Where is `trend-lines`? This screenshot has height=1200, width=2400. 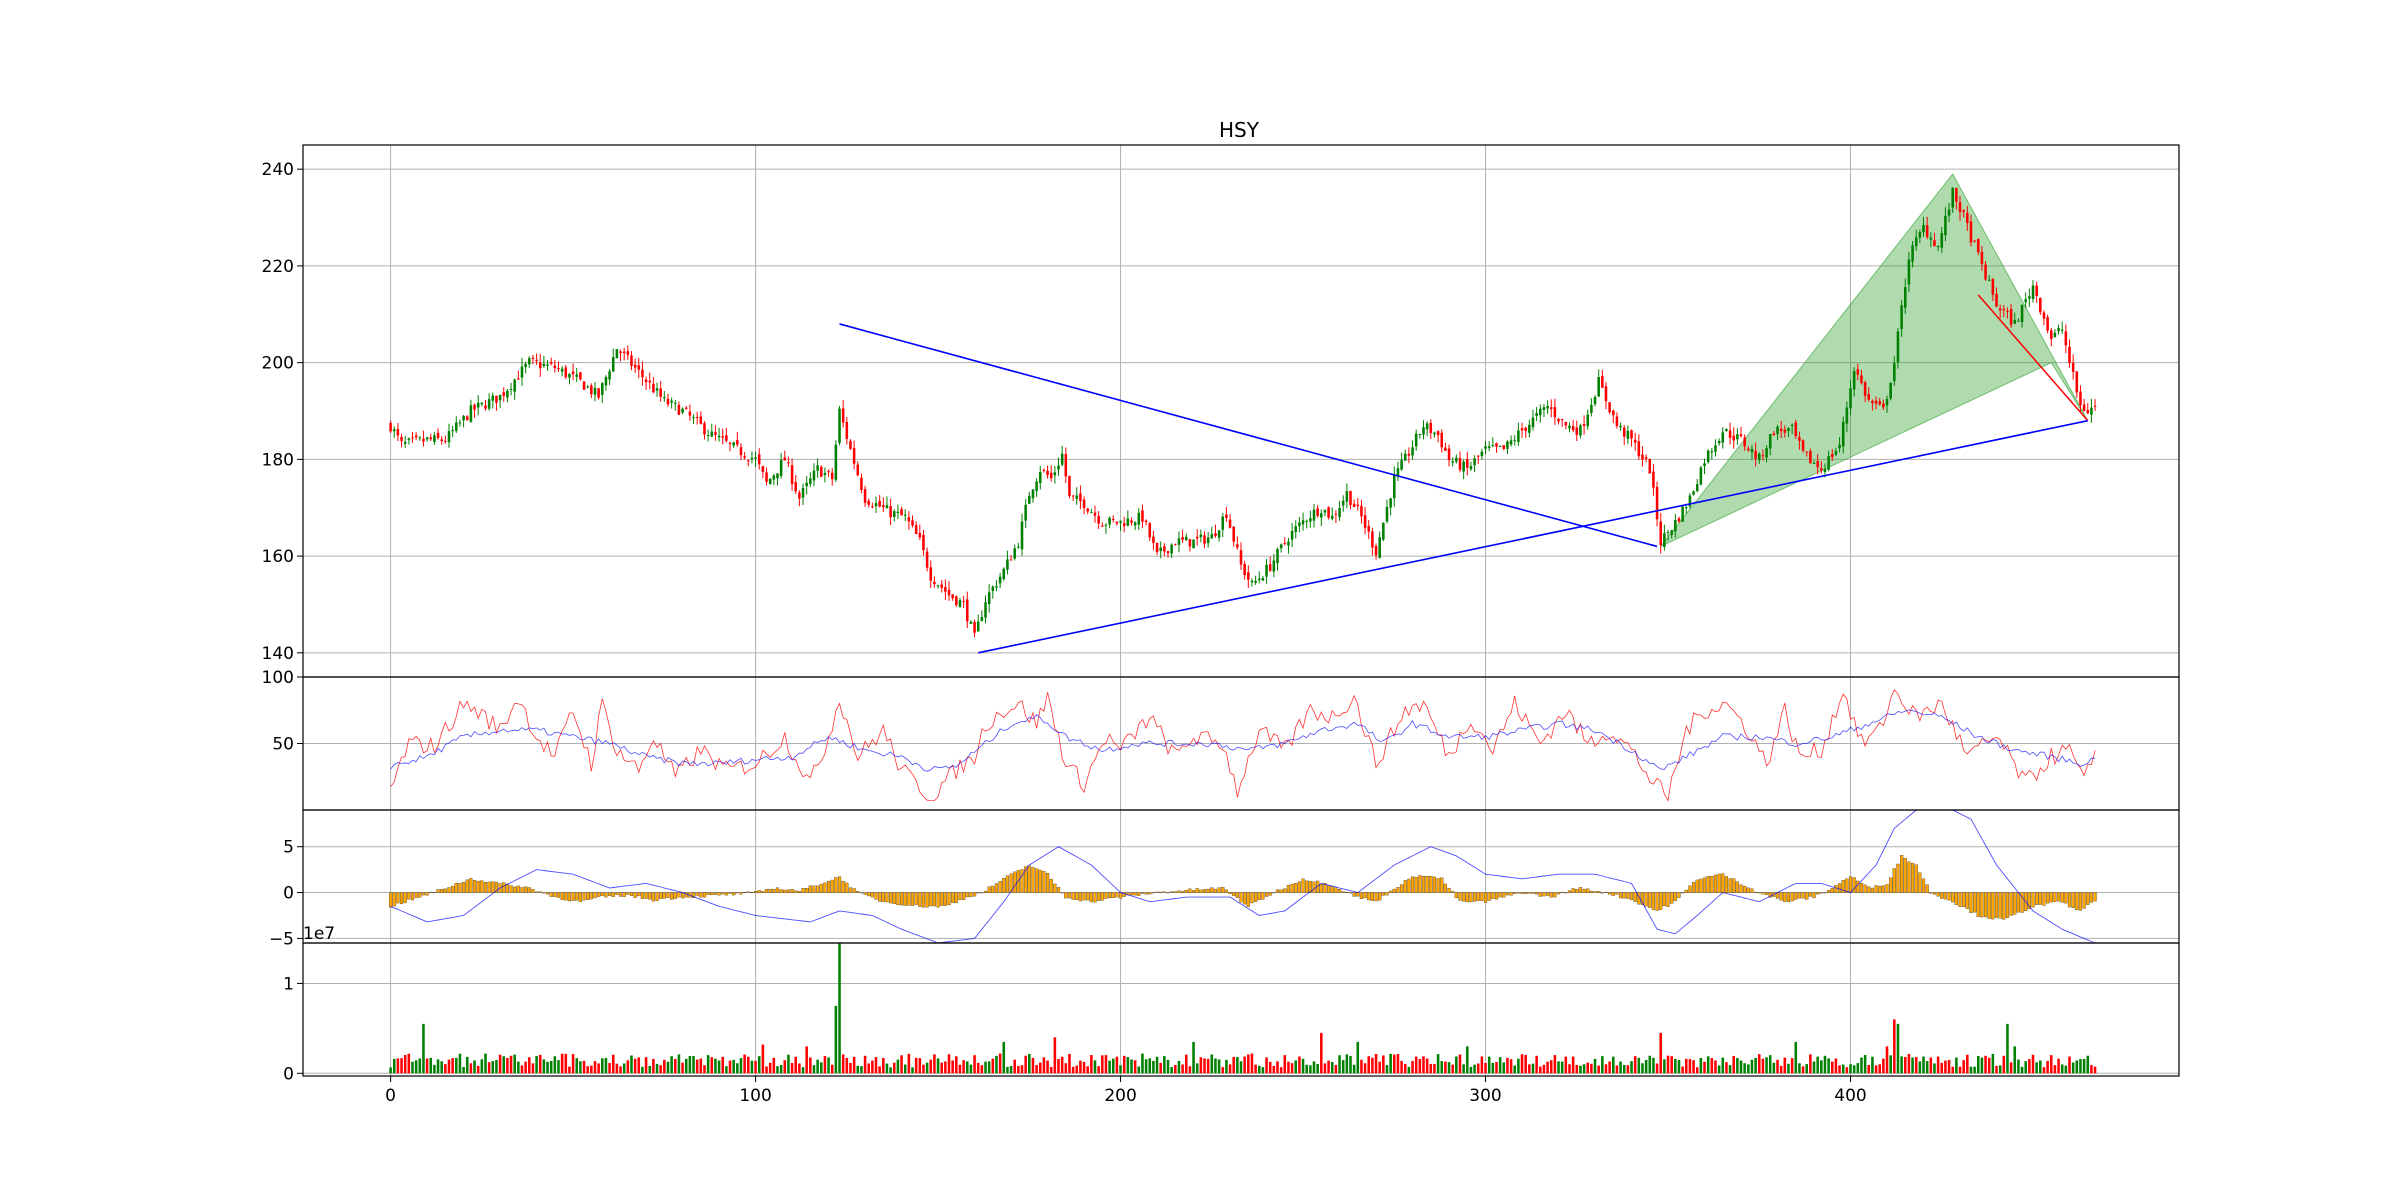
trend-lines is located at coordinates (1463, 488).